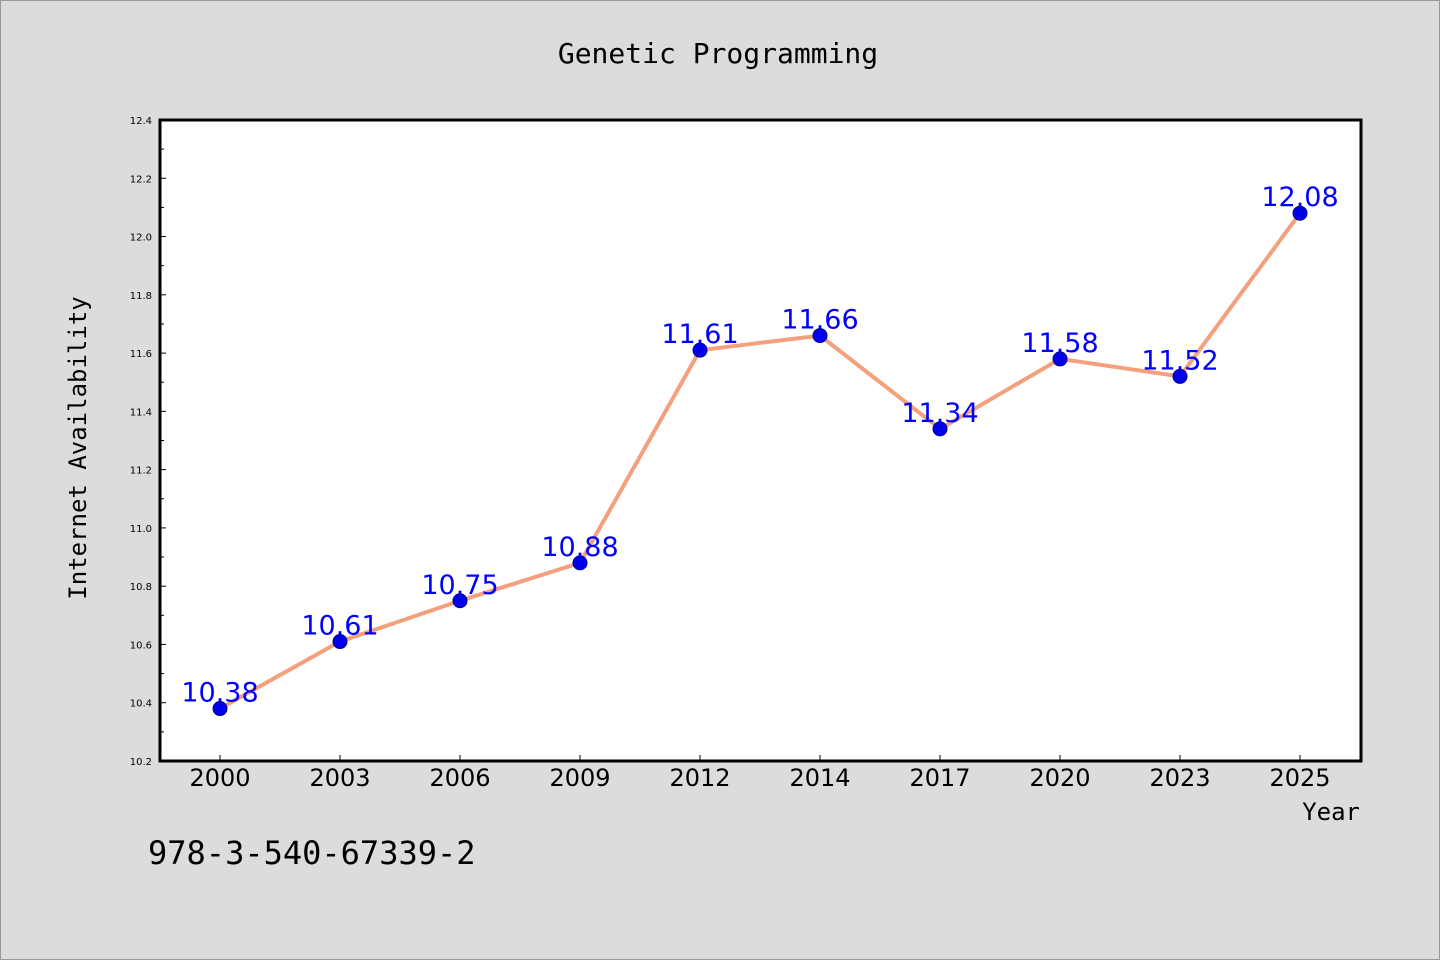 The width and height of the screenshot is (1440, 960). What do you see at coordinates (939, 413) in the screenshot?
I see `data-label: 11.34` at bounding box center [939, 413].